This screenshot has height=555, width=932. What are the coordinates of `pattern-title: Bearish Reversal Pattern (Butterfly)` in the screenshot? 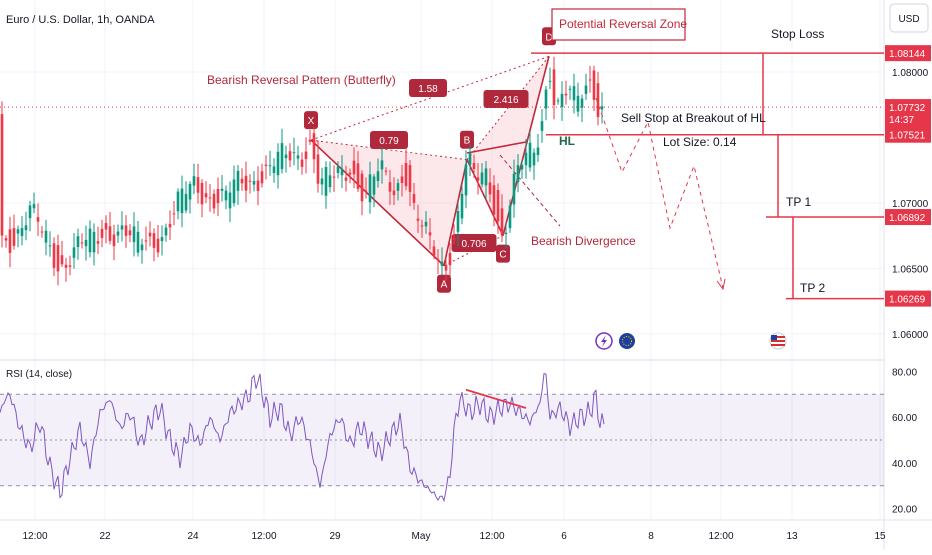 It's located at (301, 80).